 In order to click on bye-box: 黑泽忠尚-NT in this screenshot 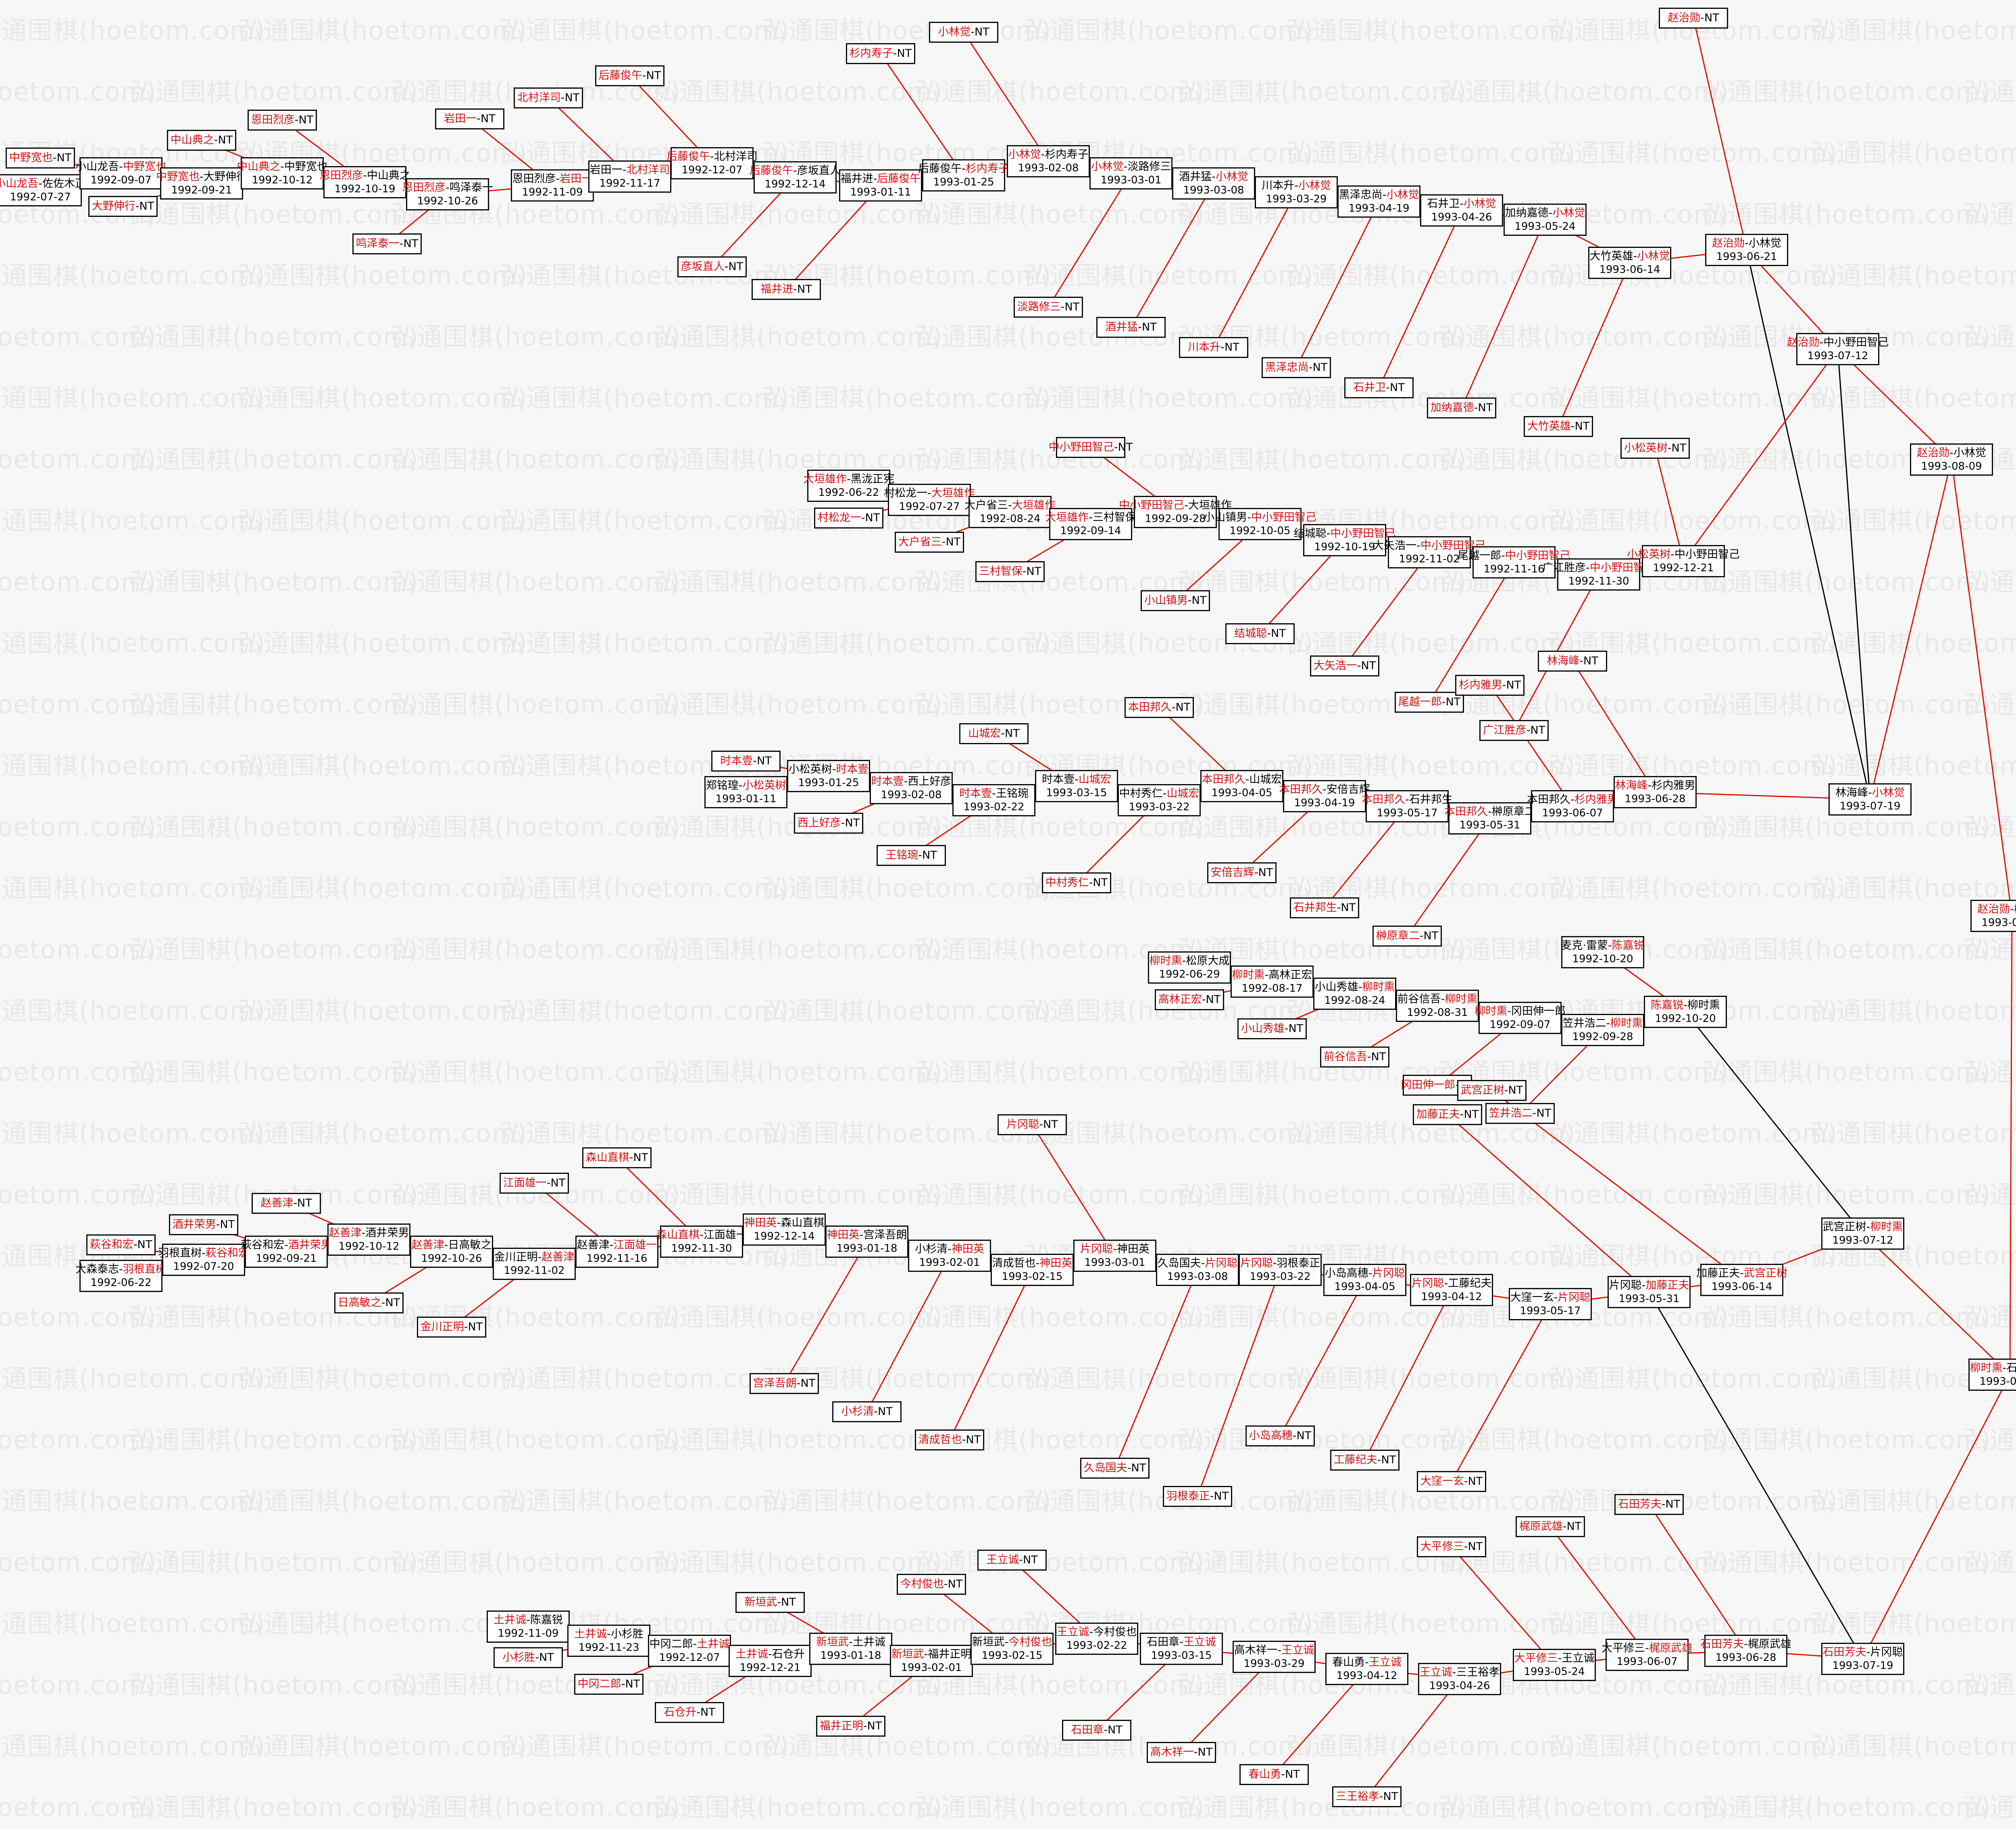, I will do `click(1296, 367)`.